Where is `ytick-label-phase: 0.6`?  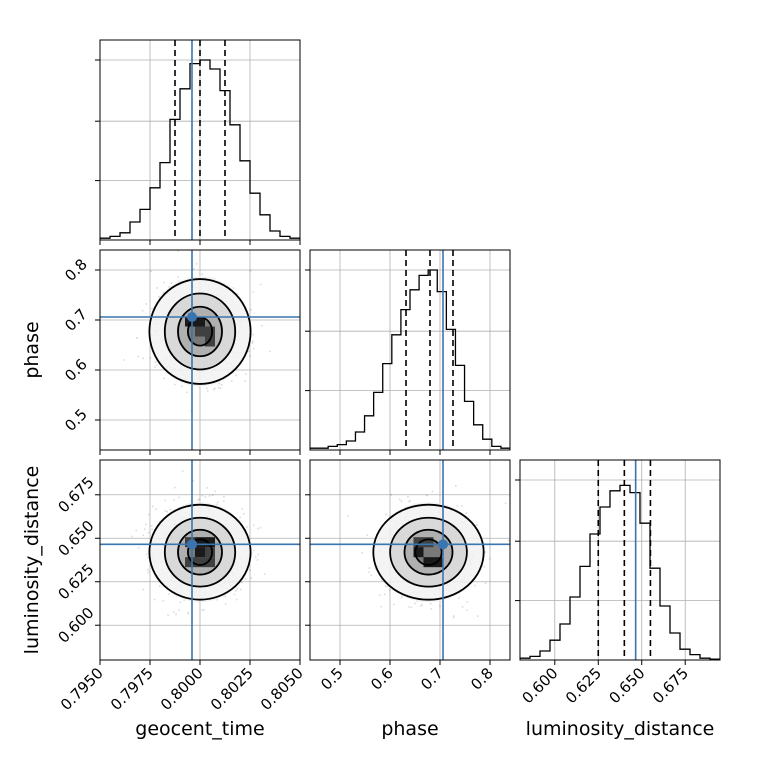
ytick-label-phase: 0.6 is located at coordinates (76, 370).